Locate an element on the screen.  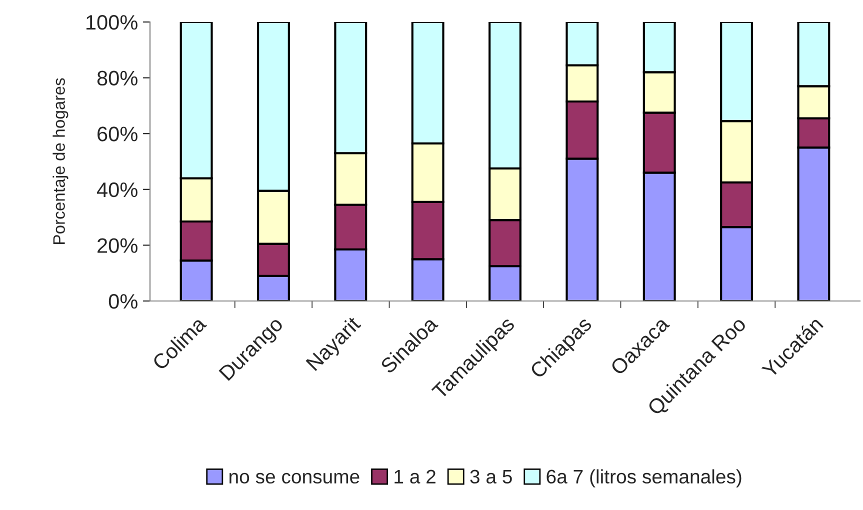
legend-label: 1 a 2 is located at coordinates (415, 477).